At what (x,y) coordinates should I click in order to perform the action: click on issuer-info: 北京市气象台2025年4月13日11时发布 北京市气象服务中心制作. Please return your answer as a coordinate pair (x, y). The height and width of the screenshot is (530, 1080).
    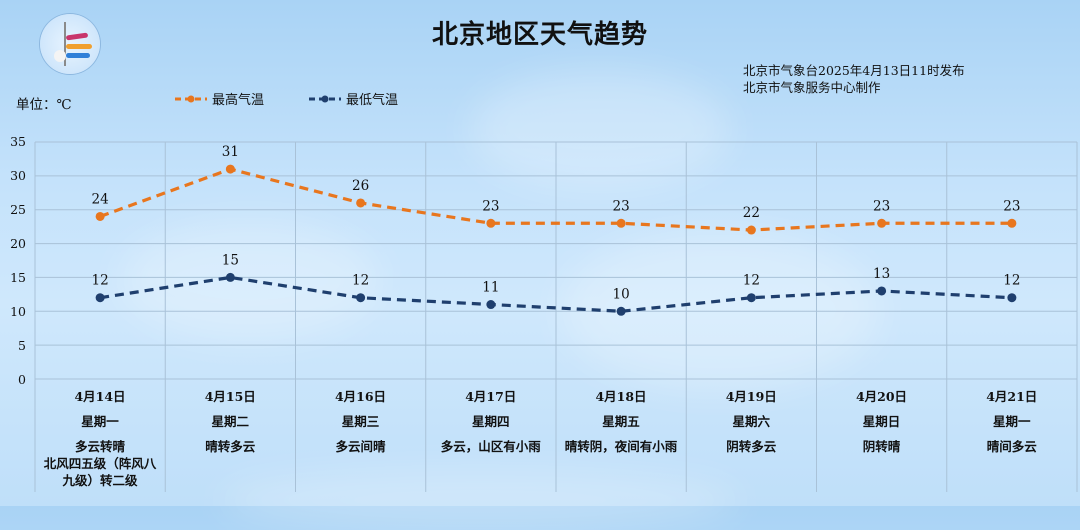
    Looking at the image, I should click on (854, 79).